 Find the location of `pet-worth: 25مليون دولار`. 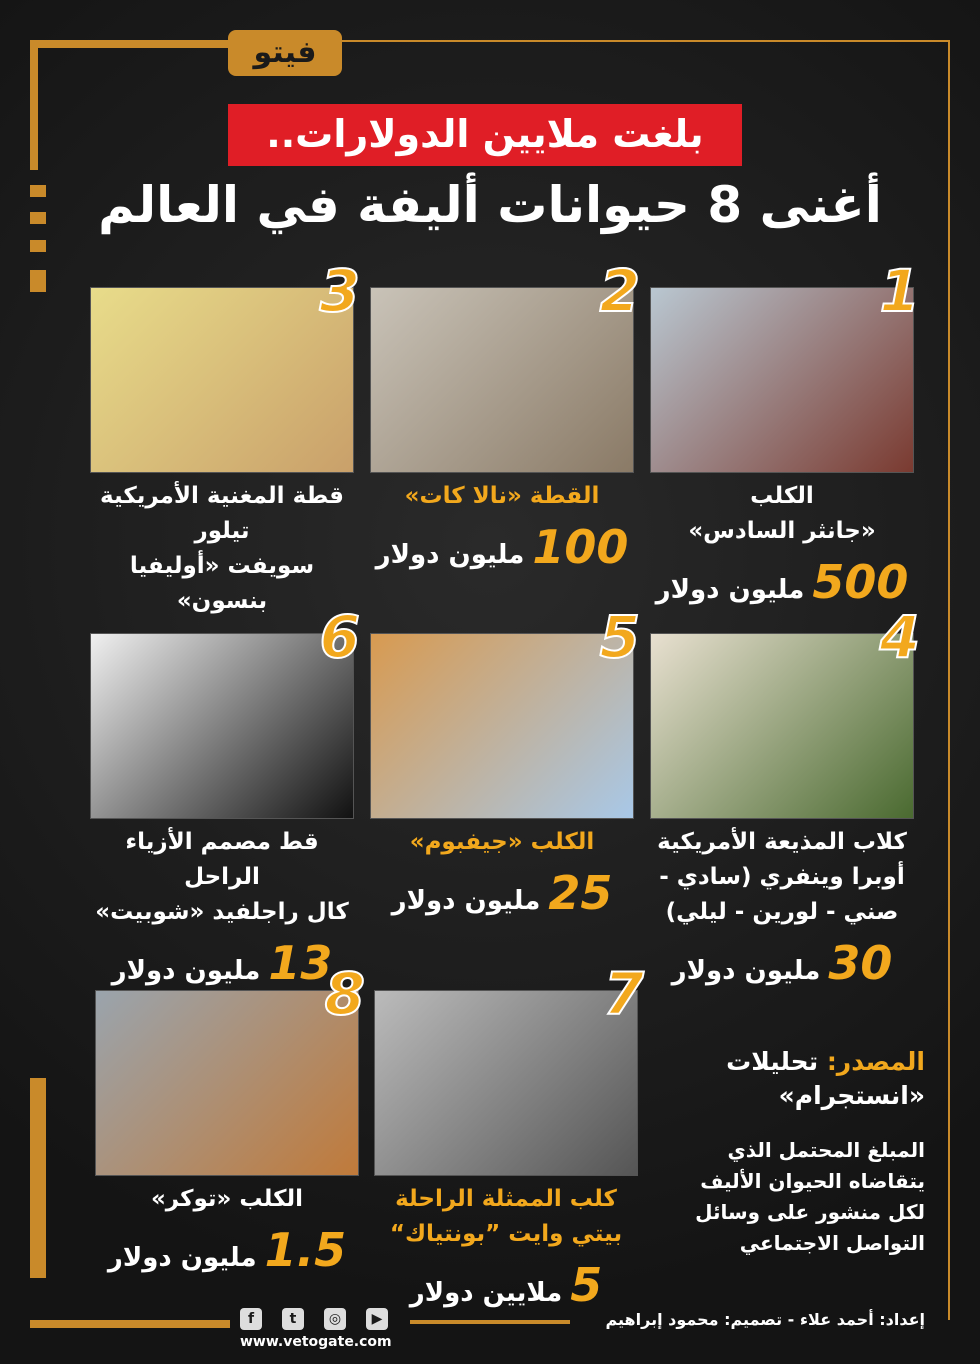

pet-worth: 25مليون دولار is located at coordinates (502, 893).